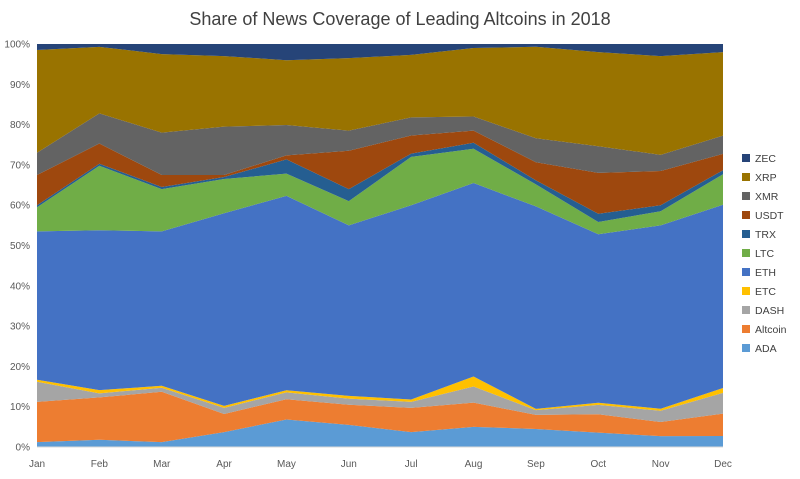 Image resolution: width=800 pixels, height=479 pixels. I want to click on y-tick-label: 90%, so click(20, 85).